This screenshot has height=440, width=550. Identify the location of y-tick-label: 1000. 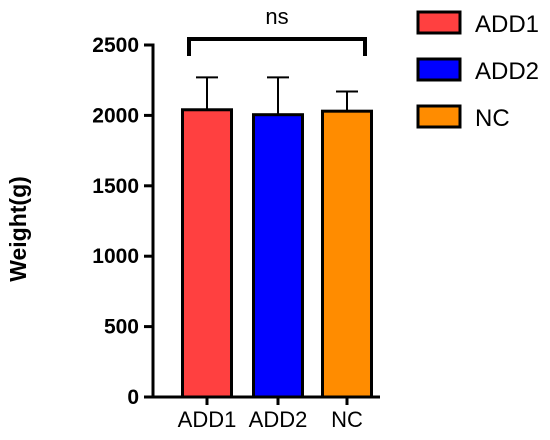
(115, 256).